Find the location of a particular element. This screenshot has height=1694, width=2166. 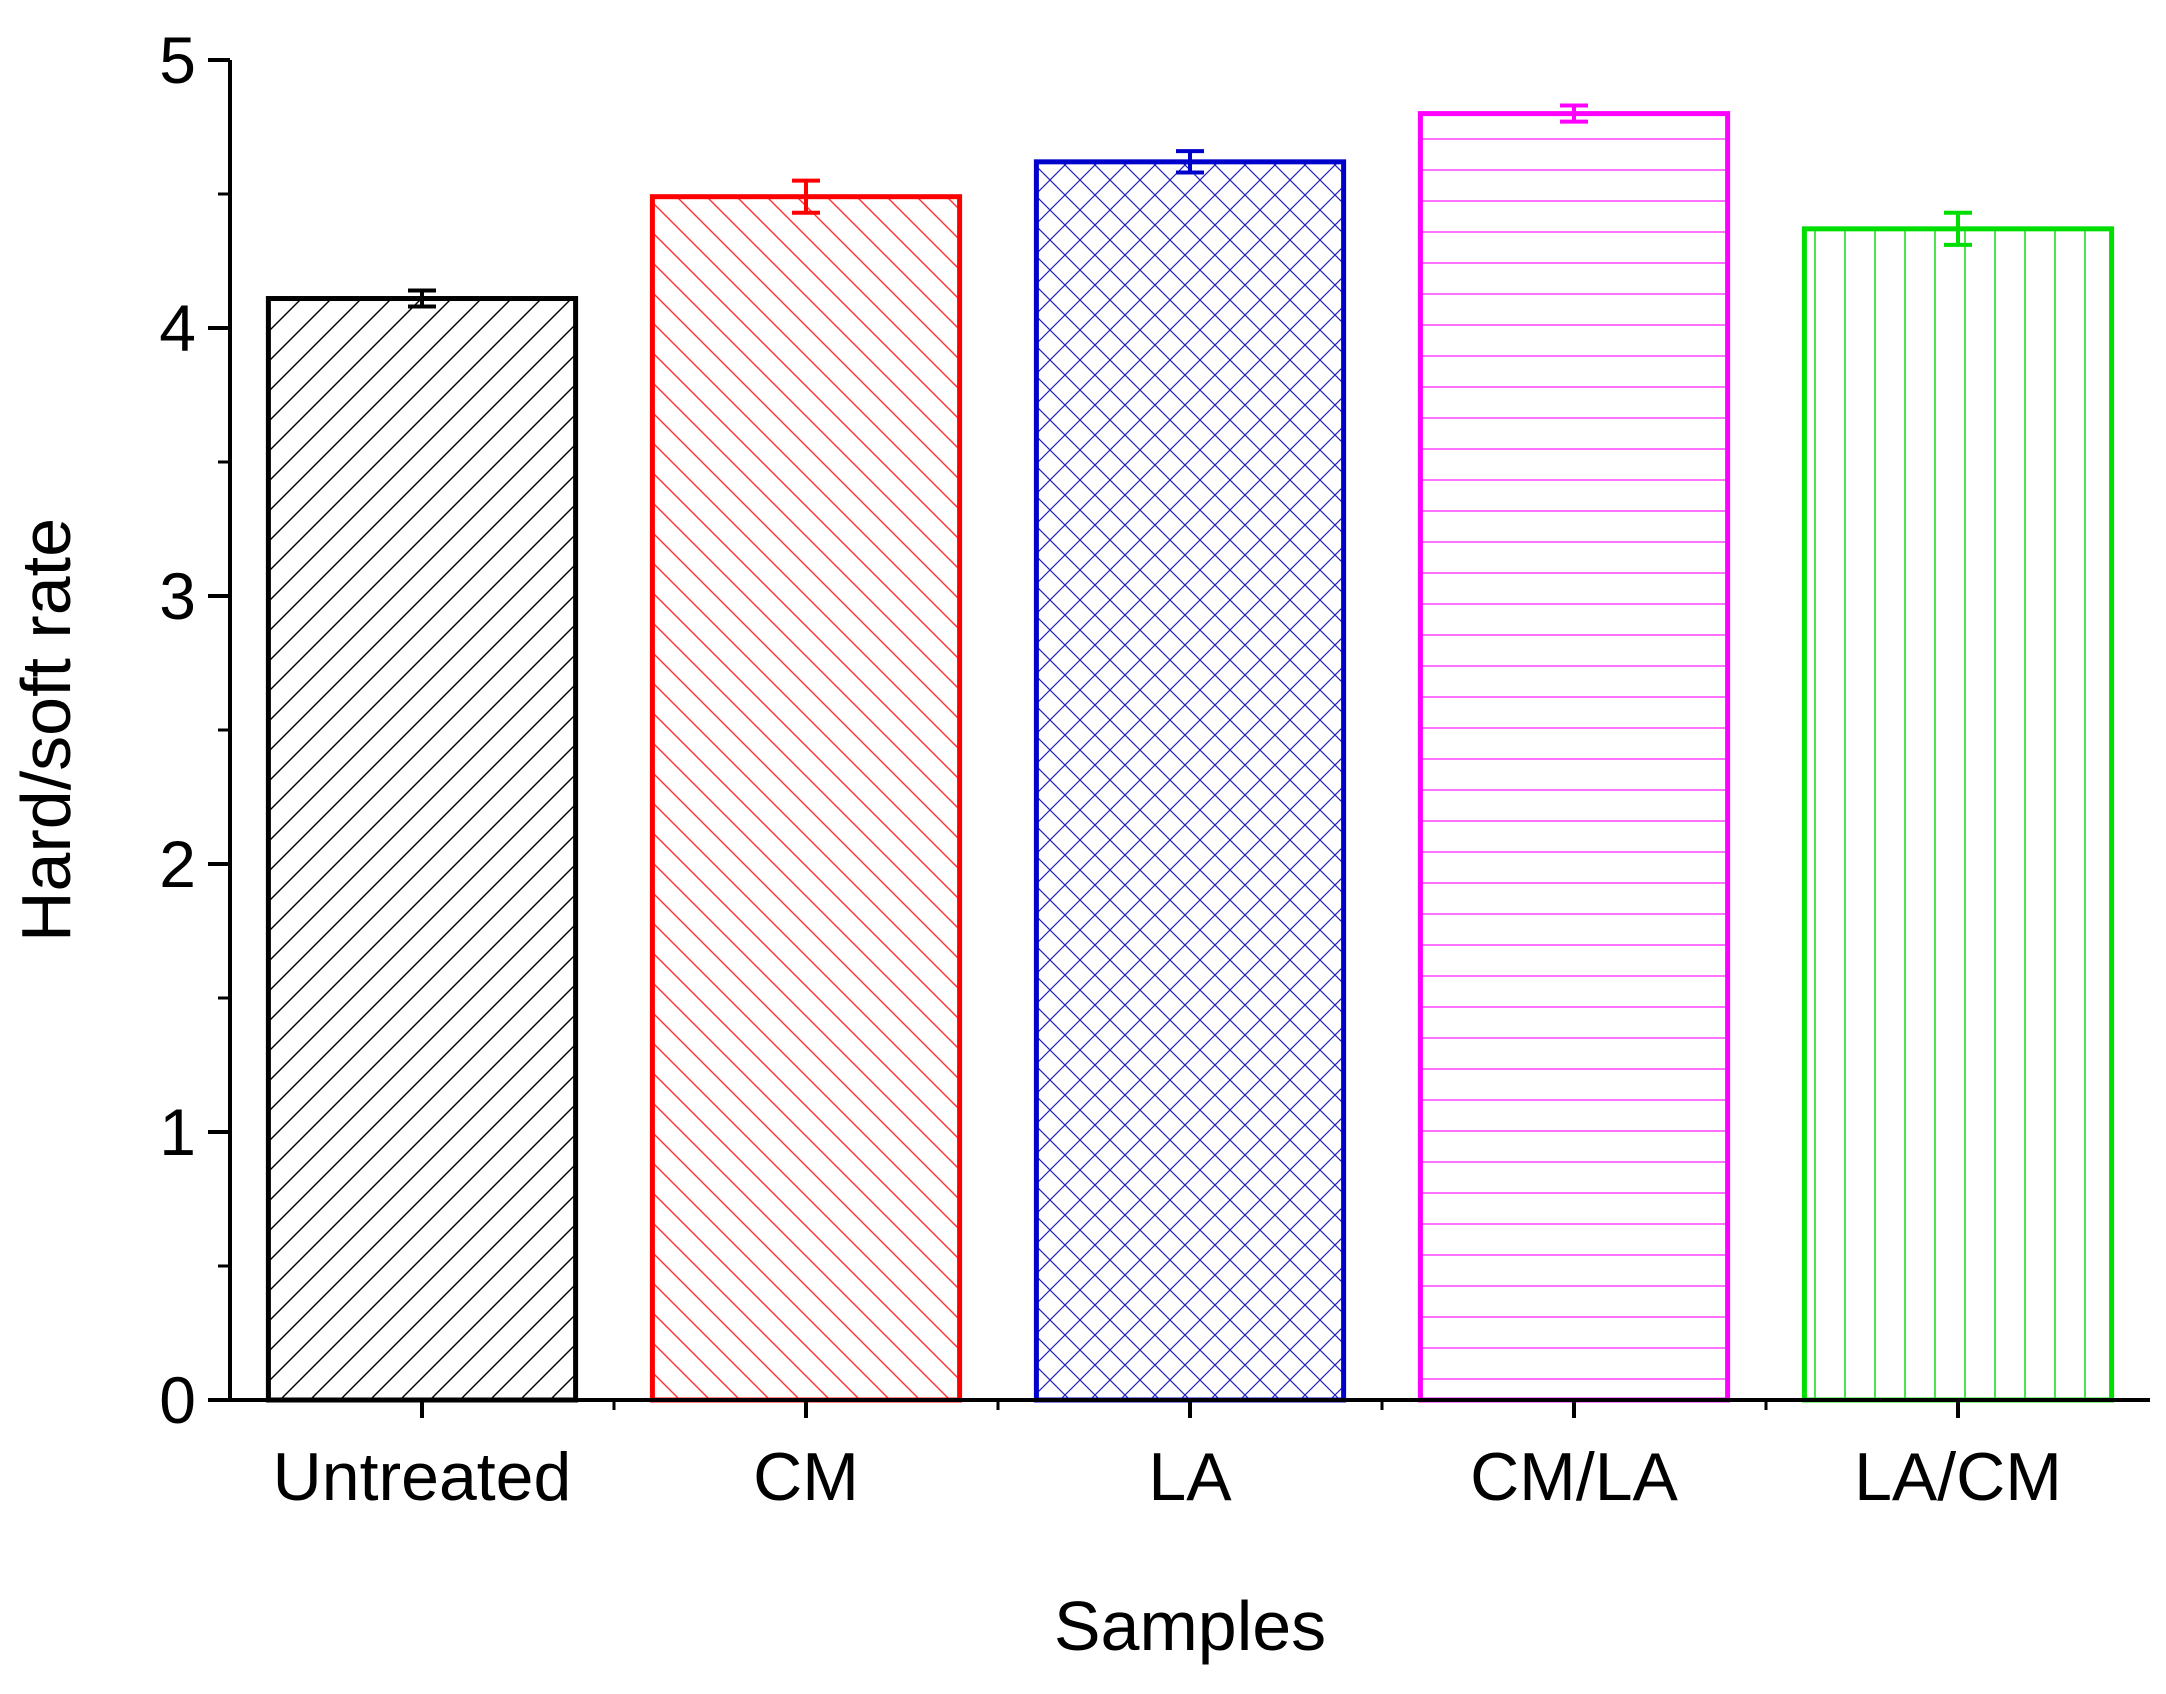

bar-la-cm is located at coordinates (1958, 814).